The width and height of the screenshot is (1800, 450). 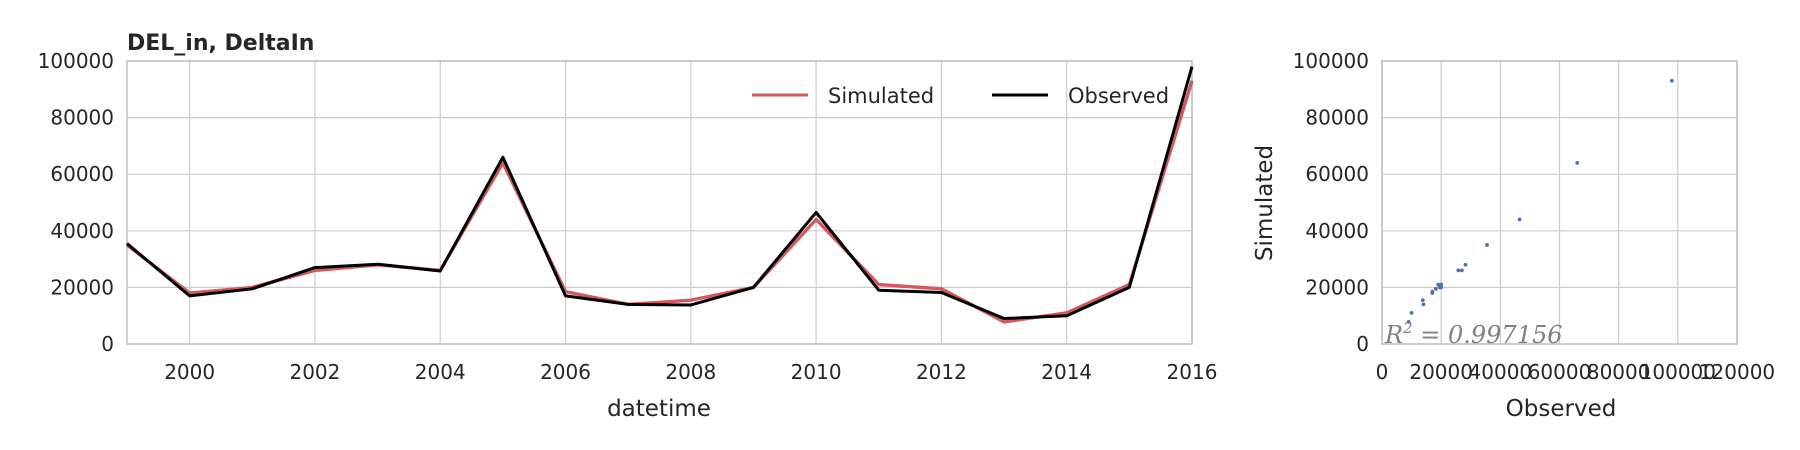 What do you see at coordinates (1561, 409) in the screenshot?
I see `scatter-x-axis-label: Observed` at bounding box center [1561, 409].